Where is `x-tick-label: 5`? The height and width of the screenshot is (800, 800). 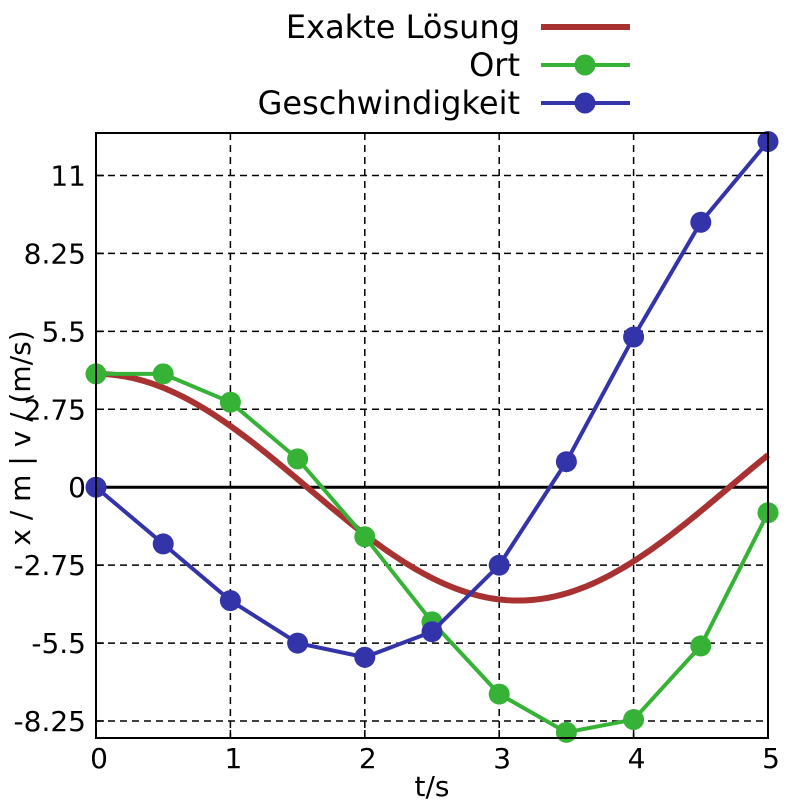 x-tick-label: 5 is located at coordinates (771, 758).